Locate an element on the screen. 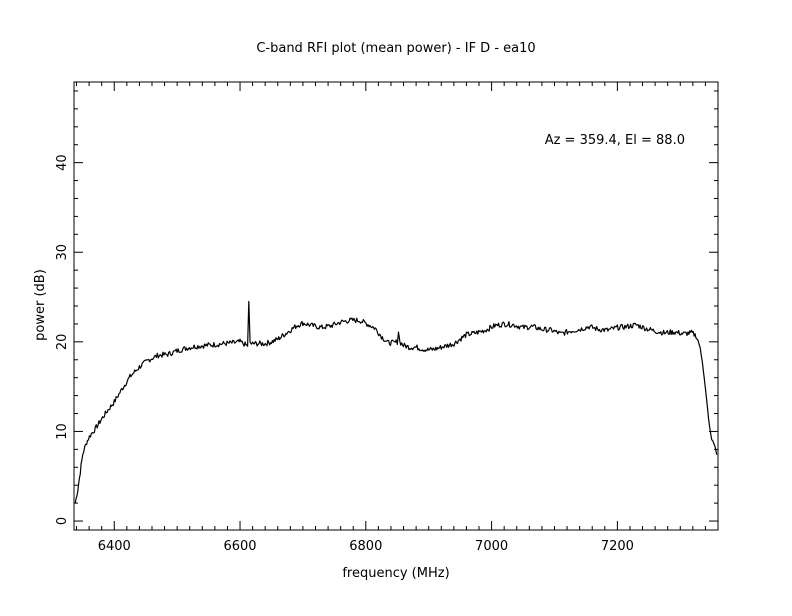 The image size is (792, 616). chart-annotation: Az = 359.4, El = 88.0 is located at coordinates (615, 140).